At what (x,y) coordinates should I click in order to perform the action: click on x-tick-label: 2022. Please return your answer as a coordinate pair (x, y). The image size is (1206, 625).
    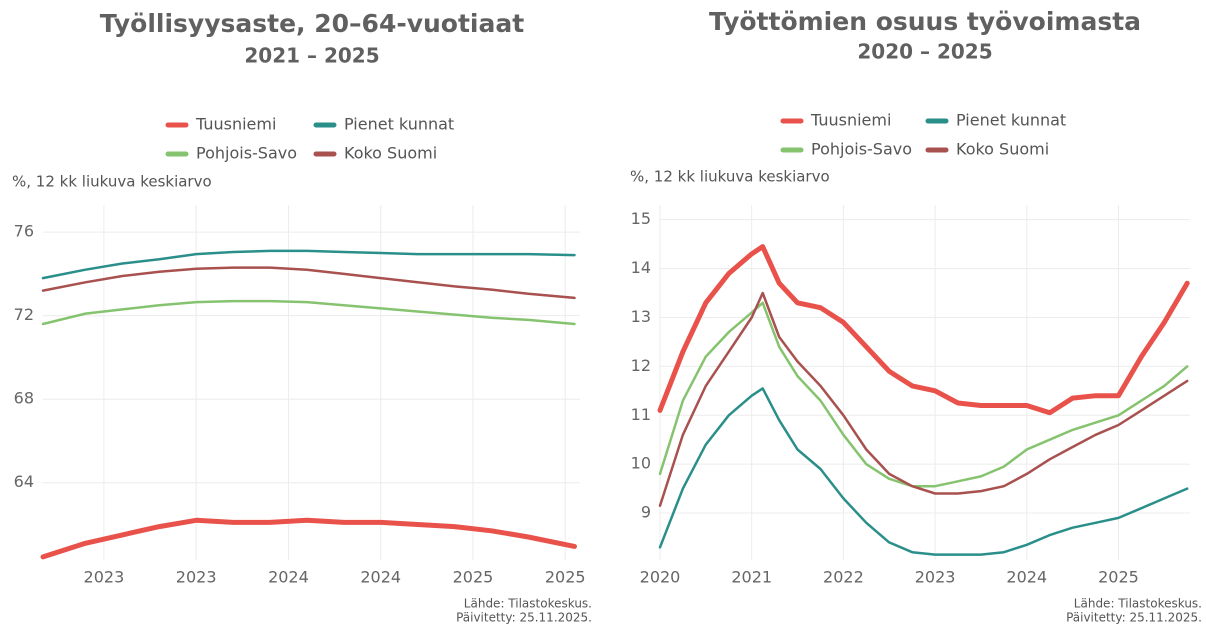
    Looking at the image, I should click on (843, 577).